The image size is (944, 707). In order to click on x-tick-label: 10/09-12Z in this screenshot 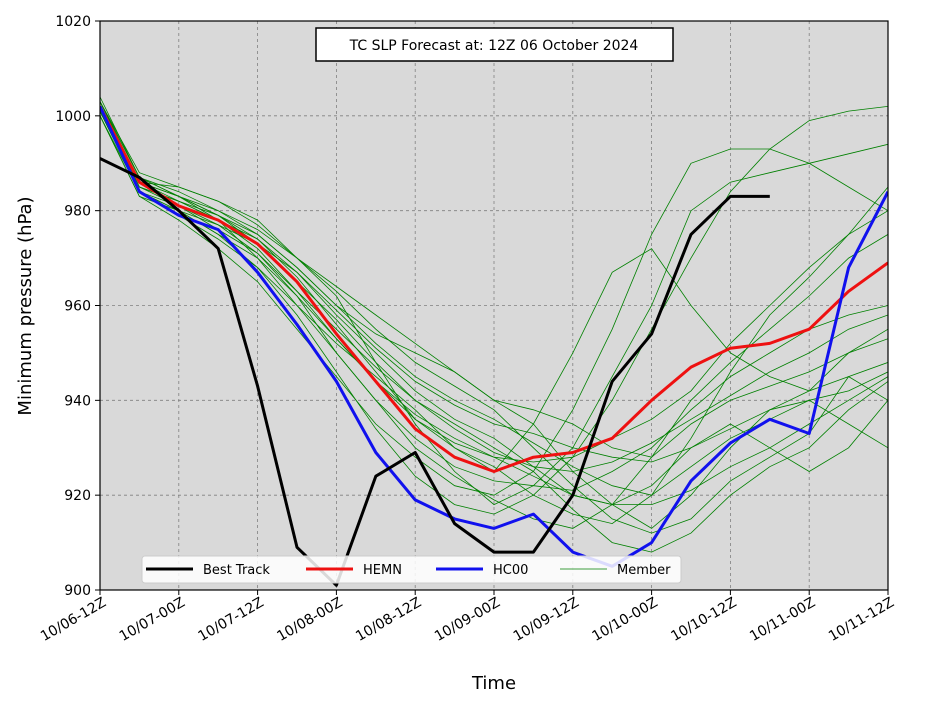, I will do `click(546, 620)`.